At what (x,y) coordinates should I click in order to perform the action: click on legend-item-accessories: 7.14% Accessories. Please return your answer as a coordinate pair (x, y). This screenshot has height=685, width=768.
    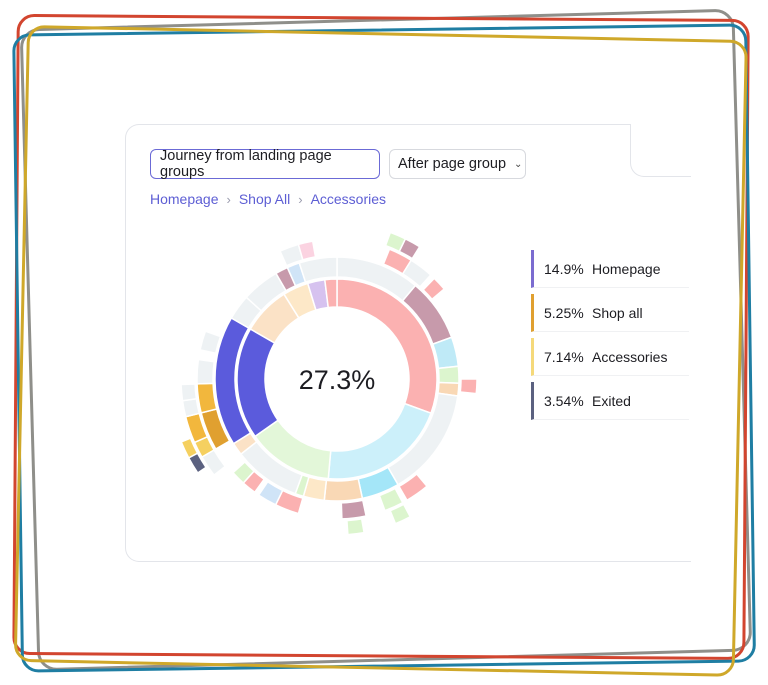
    Looking at the image, I should click on (610, 357).